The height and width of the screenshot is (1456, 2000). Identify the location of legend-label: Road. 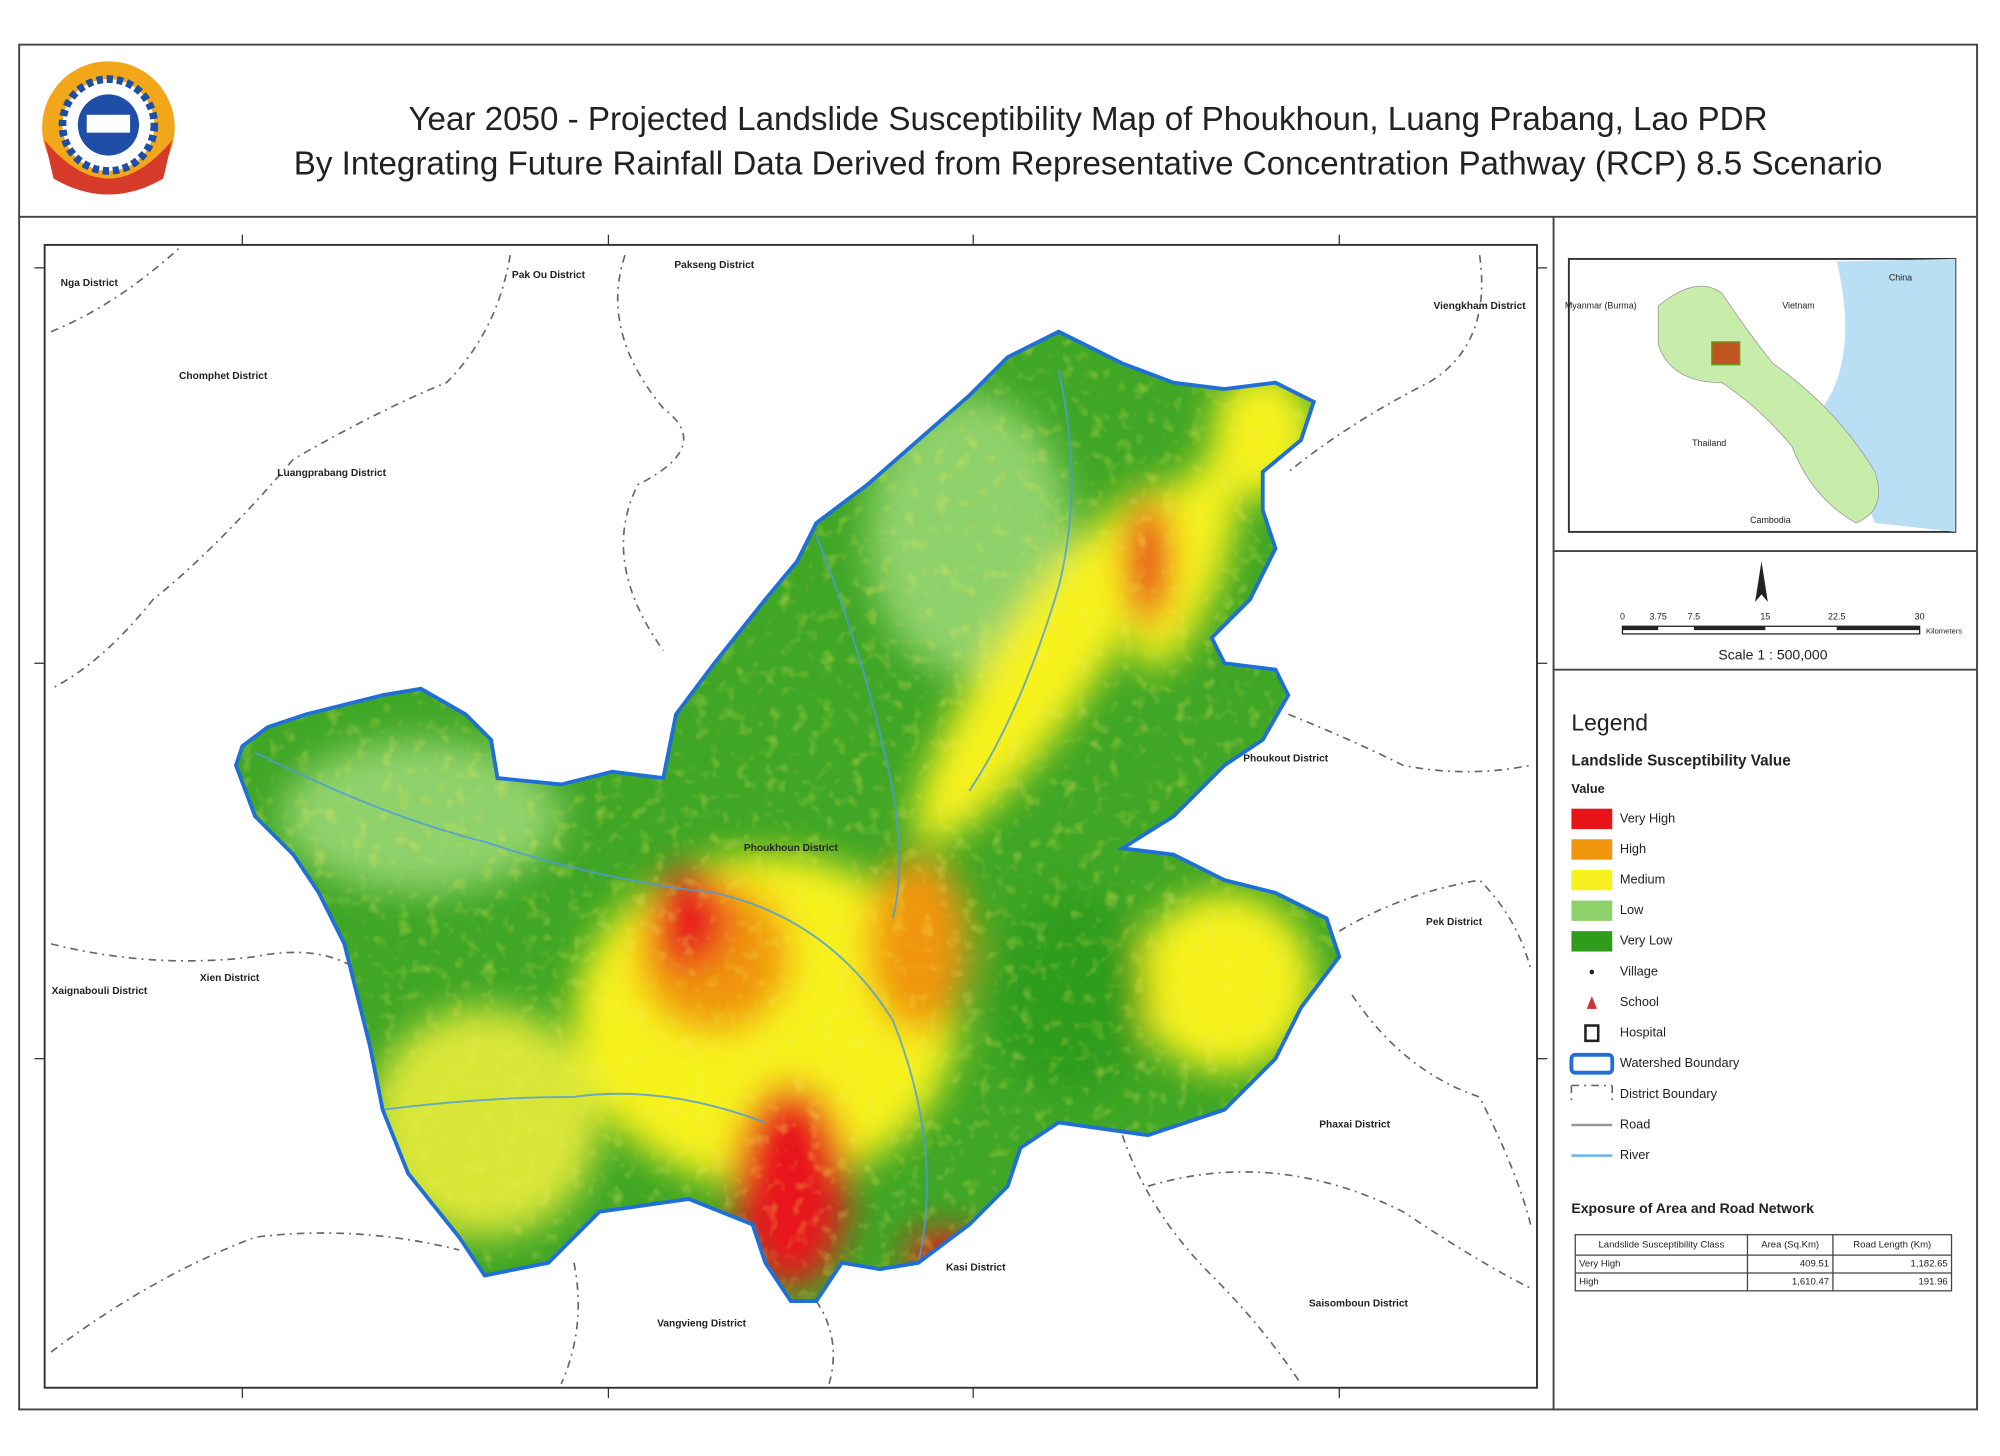
(1635, 1123).